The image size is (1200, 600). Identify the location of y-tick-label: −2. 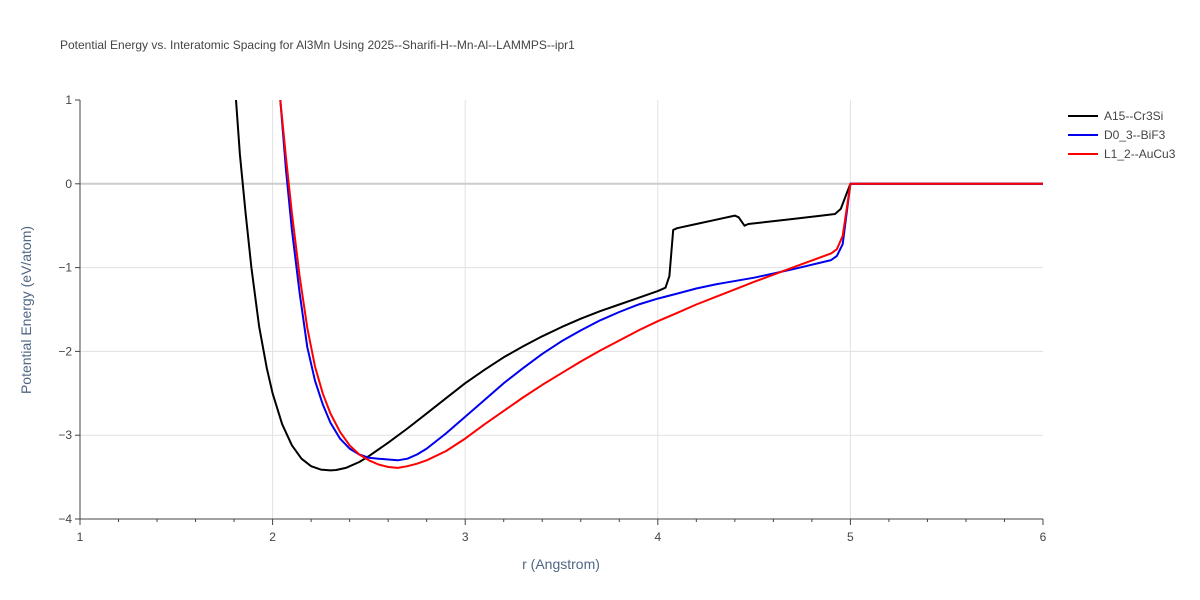
(65, 351).